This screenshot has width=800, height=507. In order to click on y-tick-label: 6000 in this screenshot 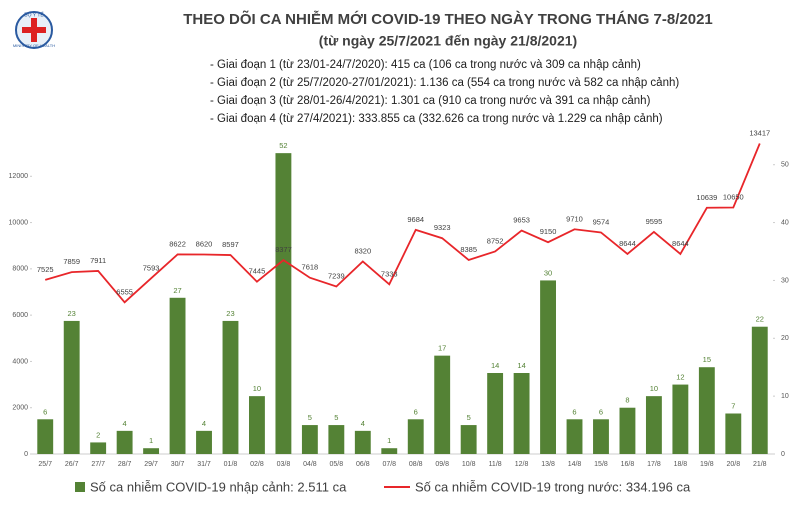, I will do `click(20, 315)`.